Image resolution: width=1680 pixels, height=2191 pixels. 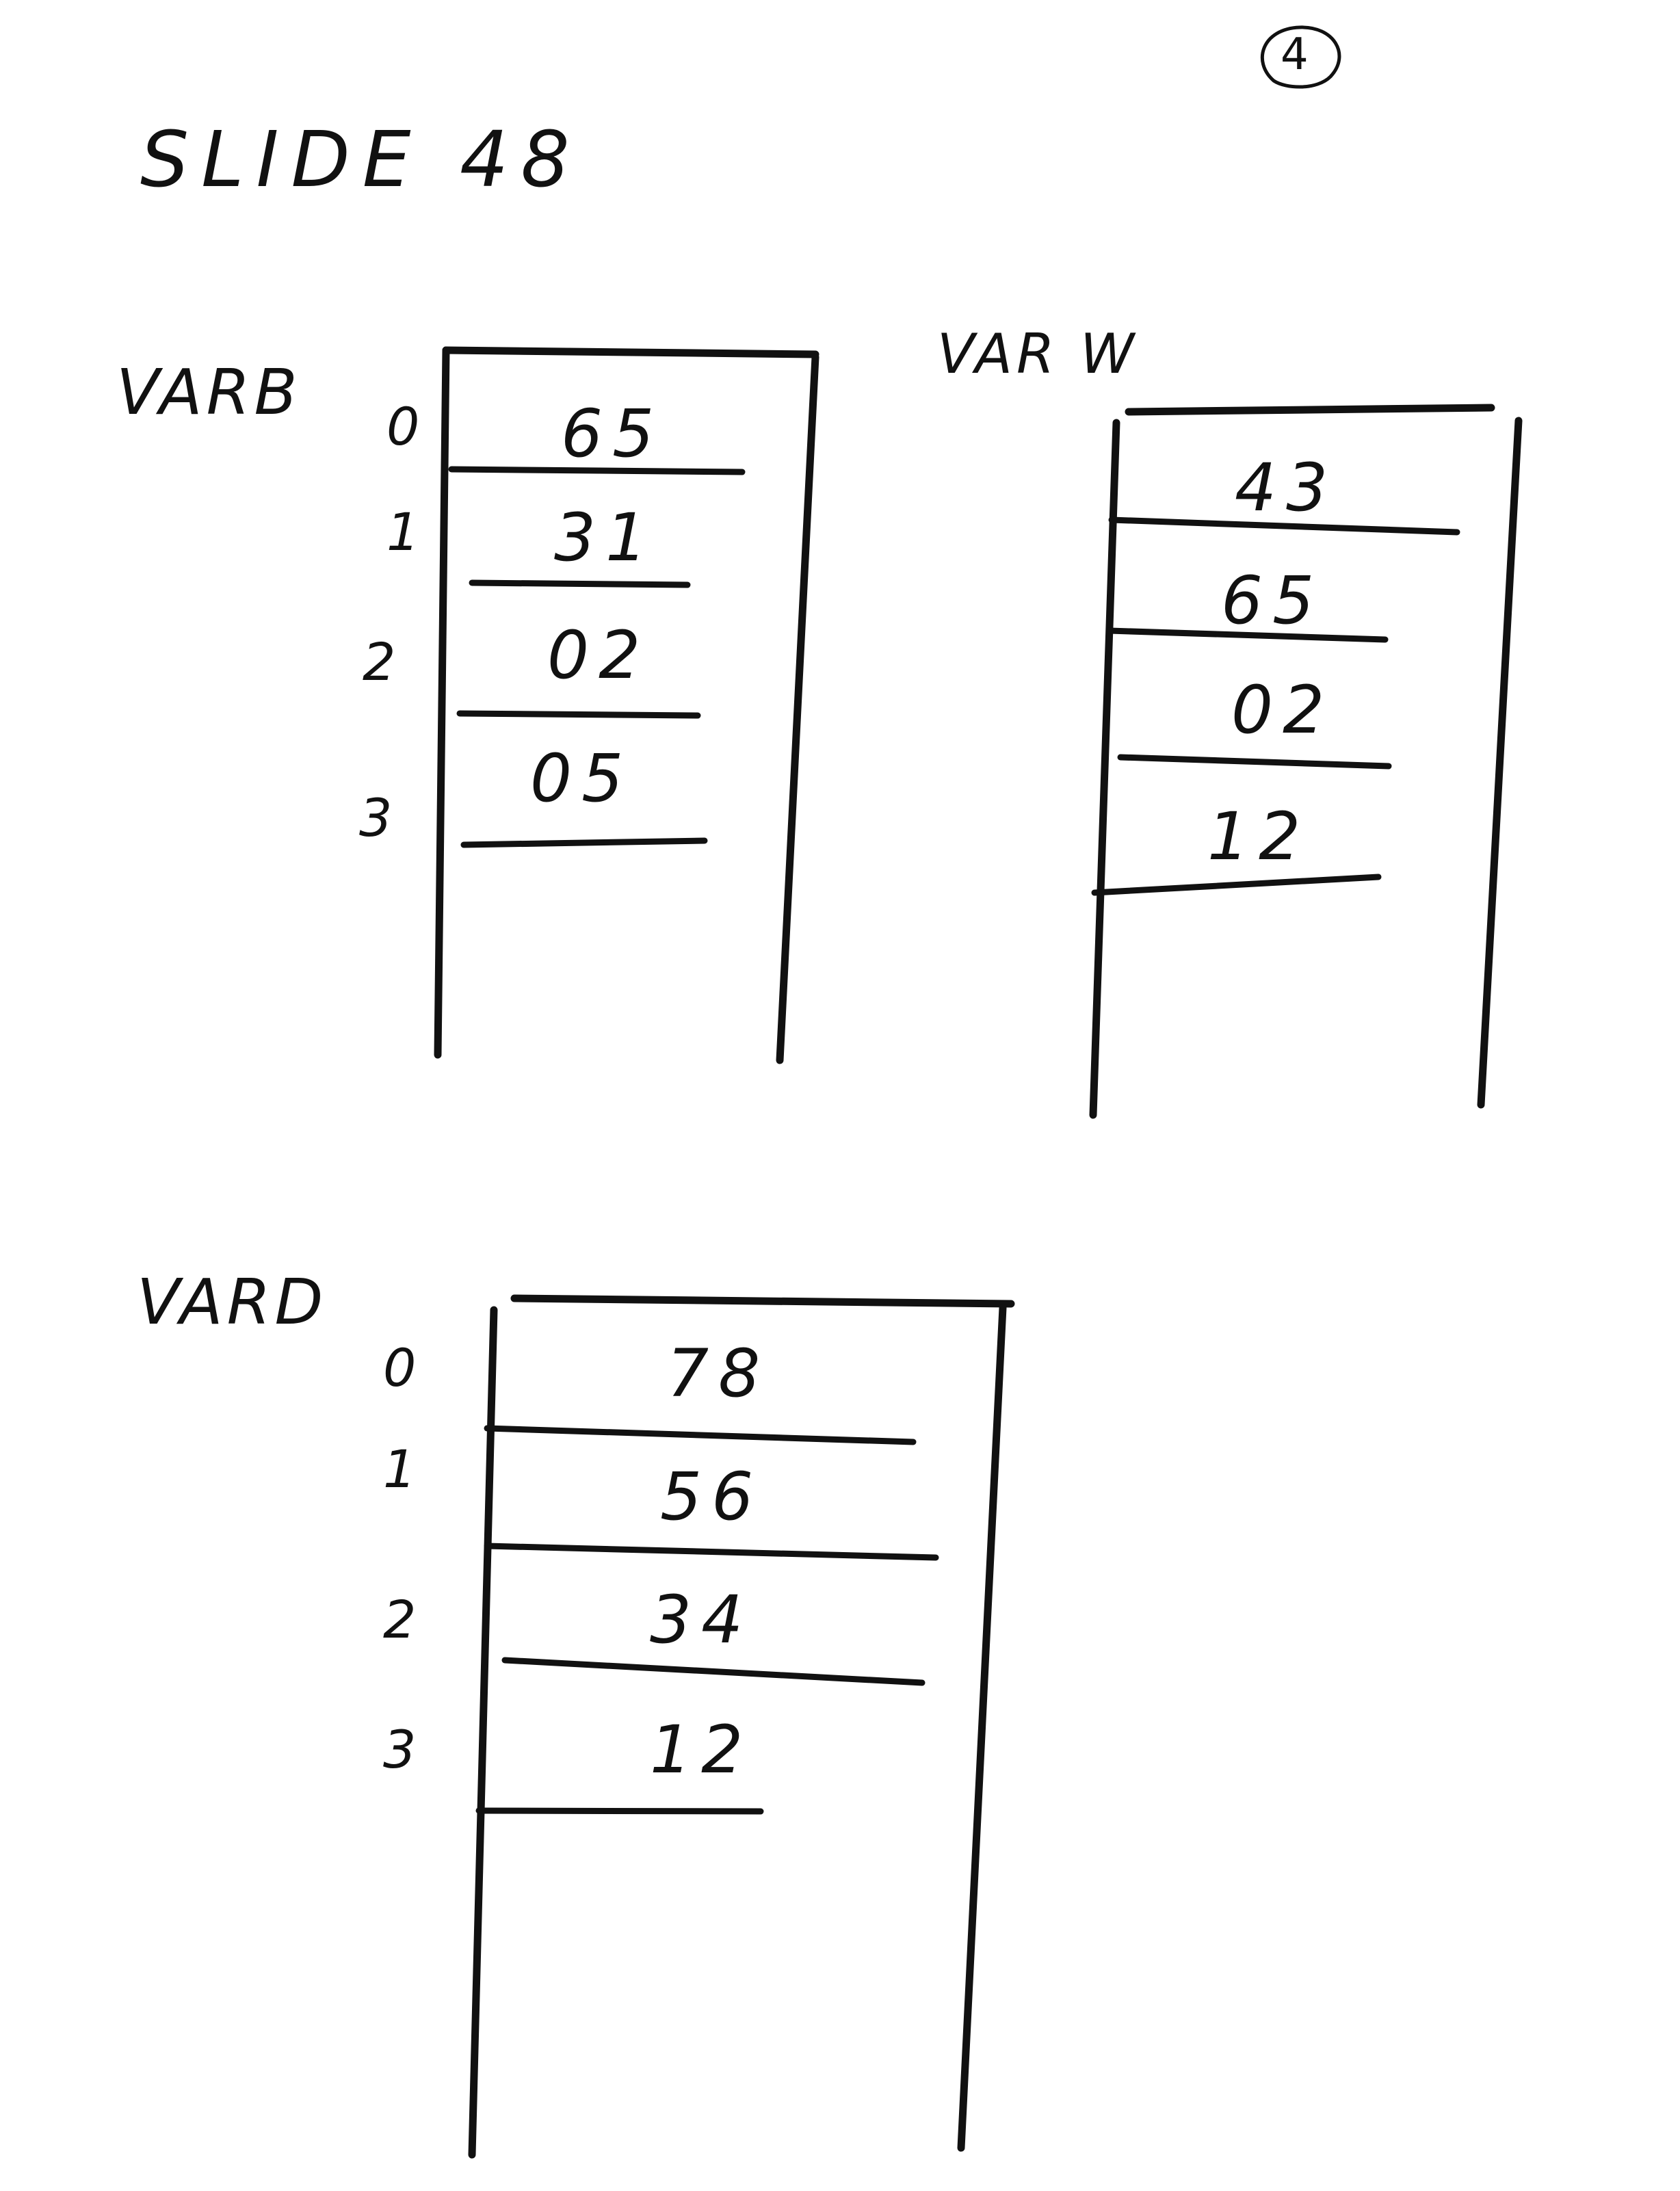 I want to click on vard-memory-column, so click(x=741, y=1727).